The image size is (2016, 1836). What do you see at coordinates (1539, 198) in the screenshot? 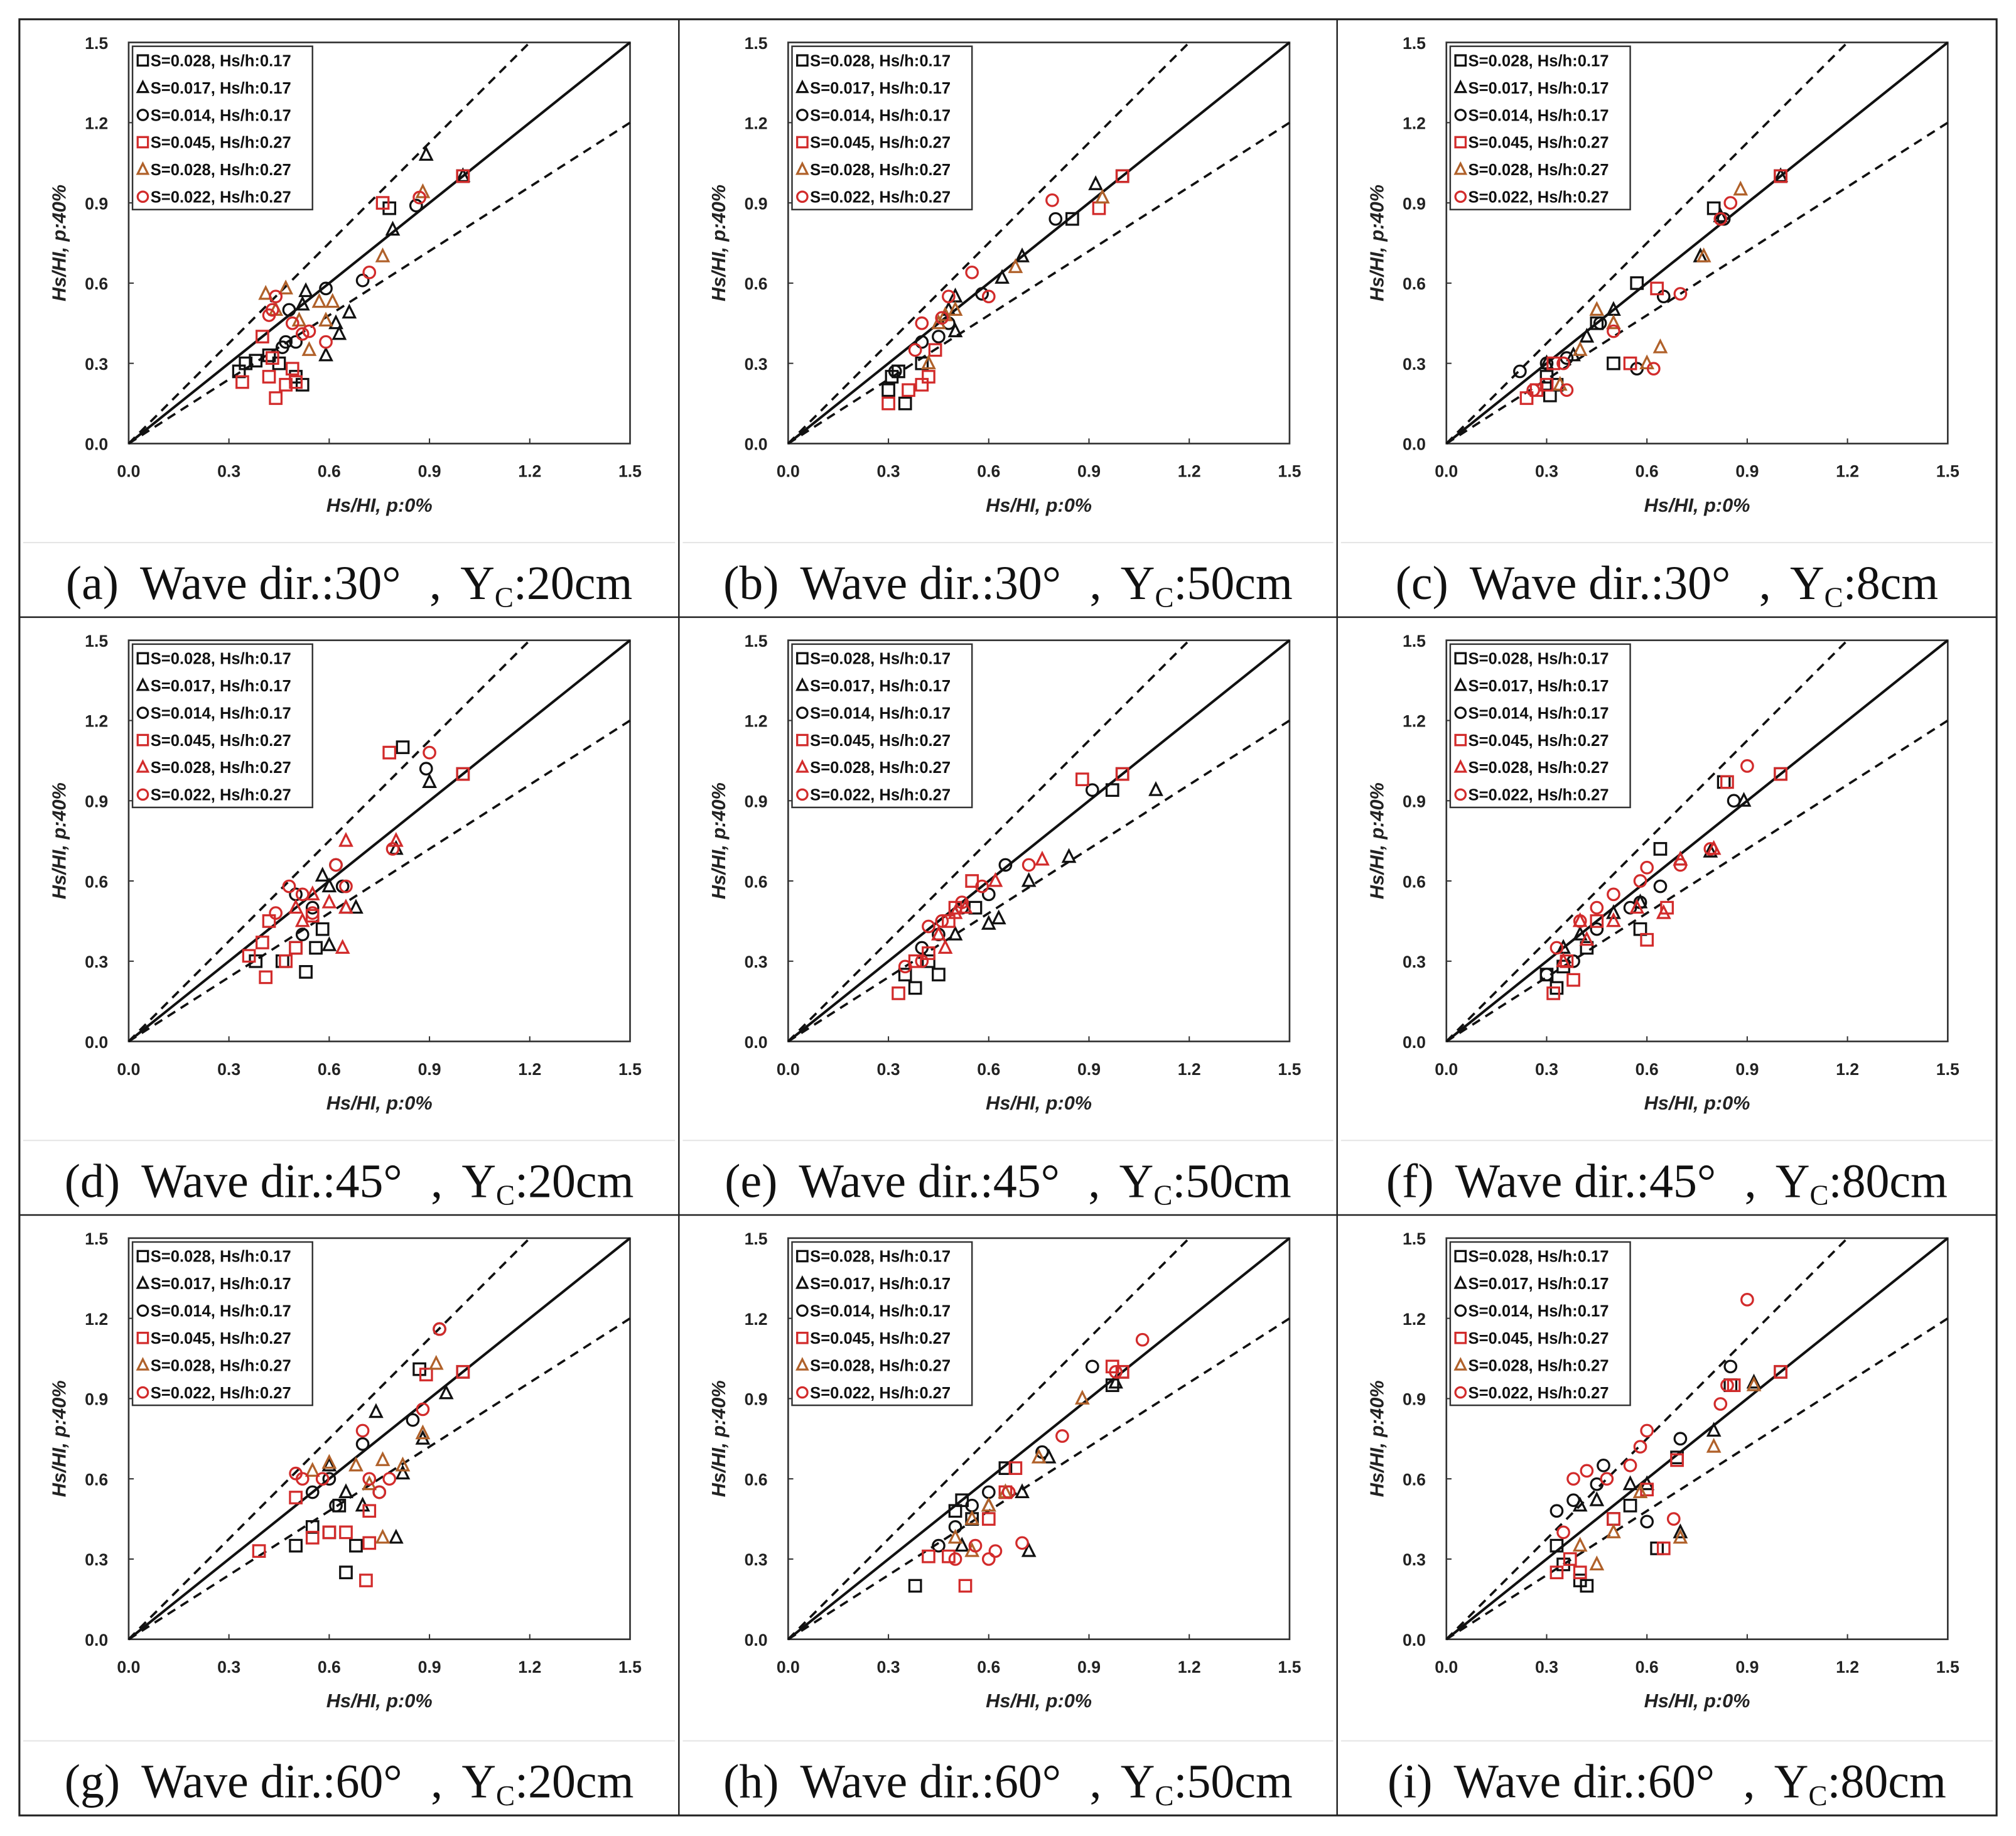
I see `legend-entry-label: S=0.022, Hs/h:0.27` at bounding box center [1539, 198].